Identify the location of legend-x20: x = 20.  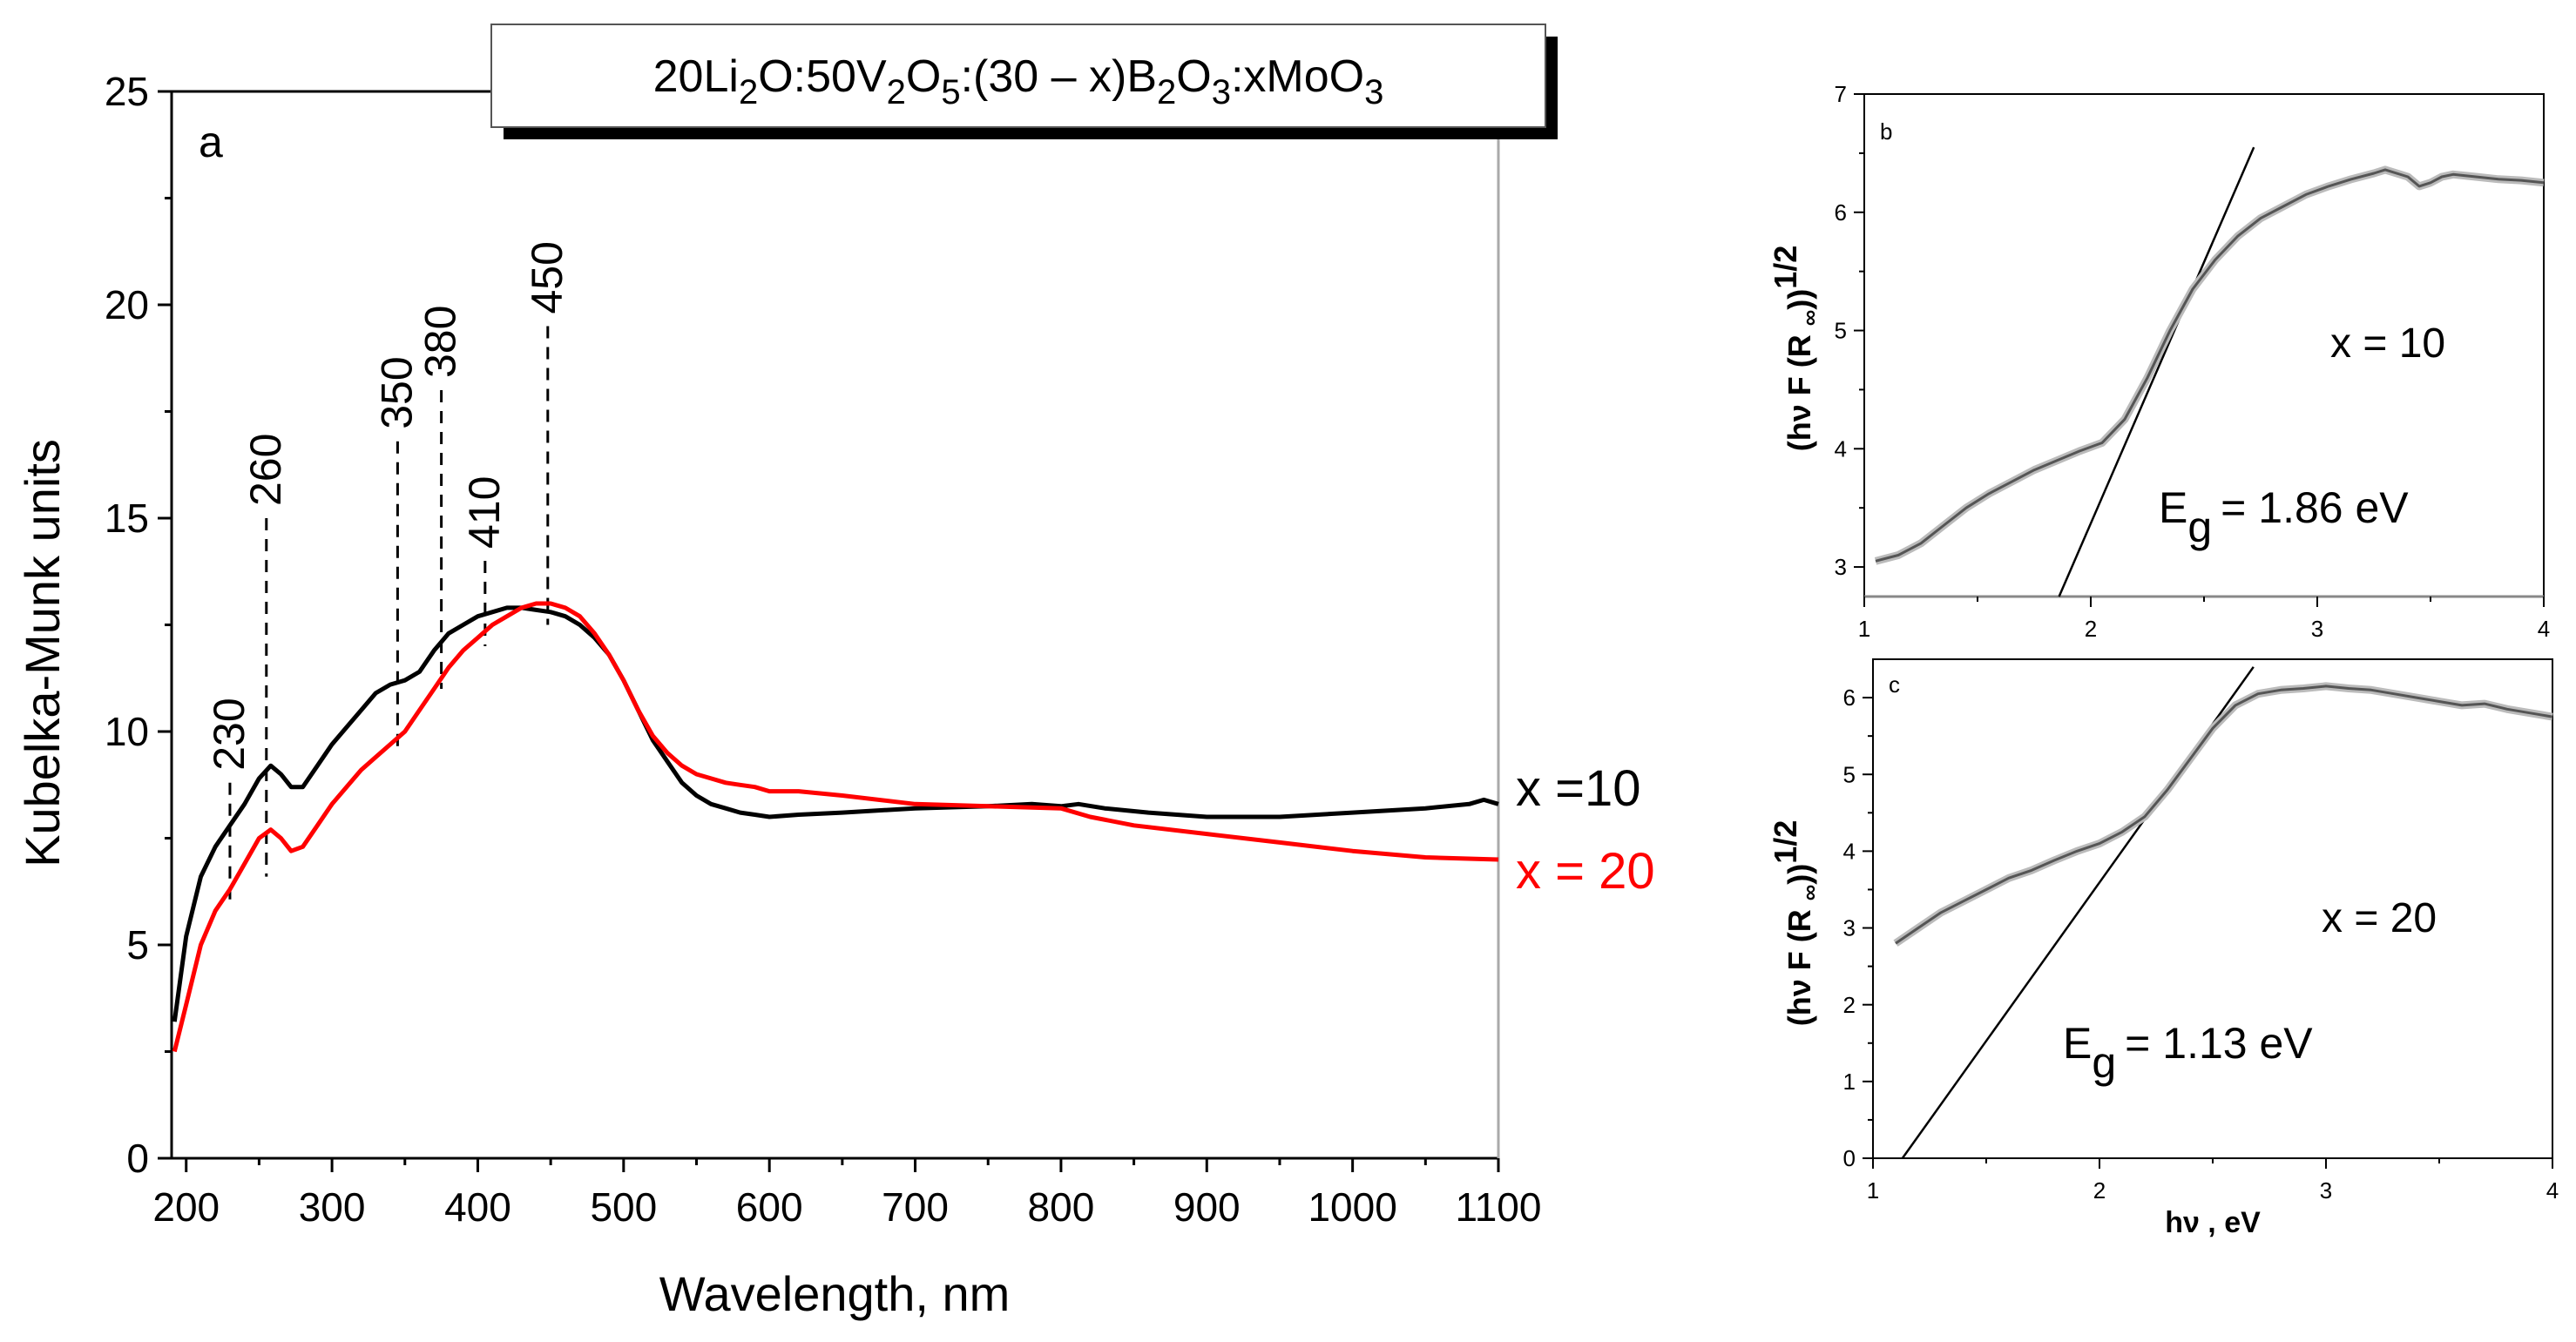
(1585, 872).